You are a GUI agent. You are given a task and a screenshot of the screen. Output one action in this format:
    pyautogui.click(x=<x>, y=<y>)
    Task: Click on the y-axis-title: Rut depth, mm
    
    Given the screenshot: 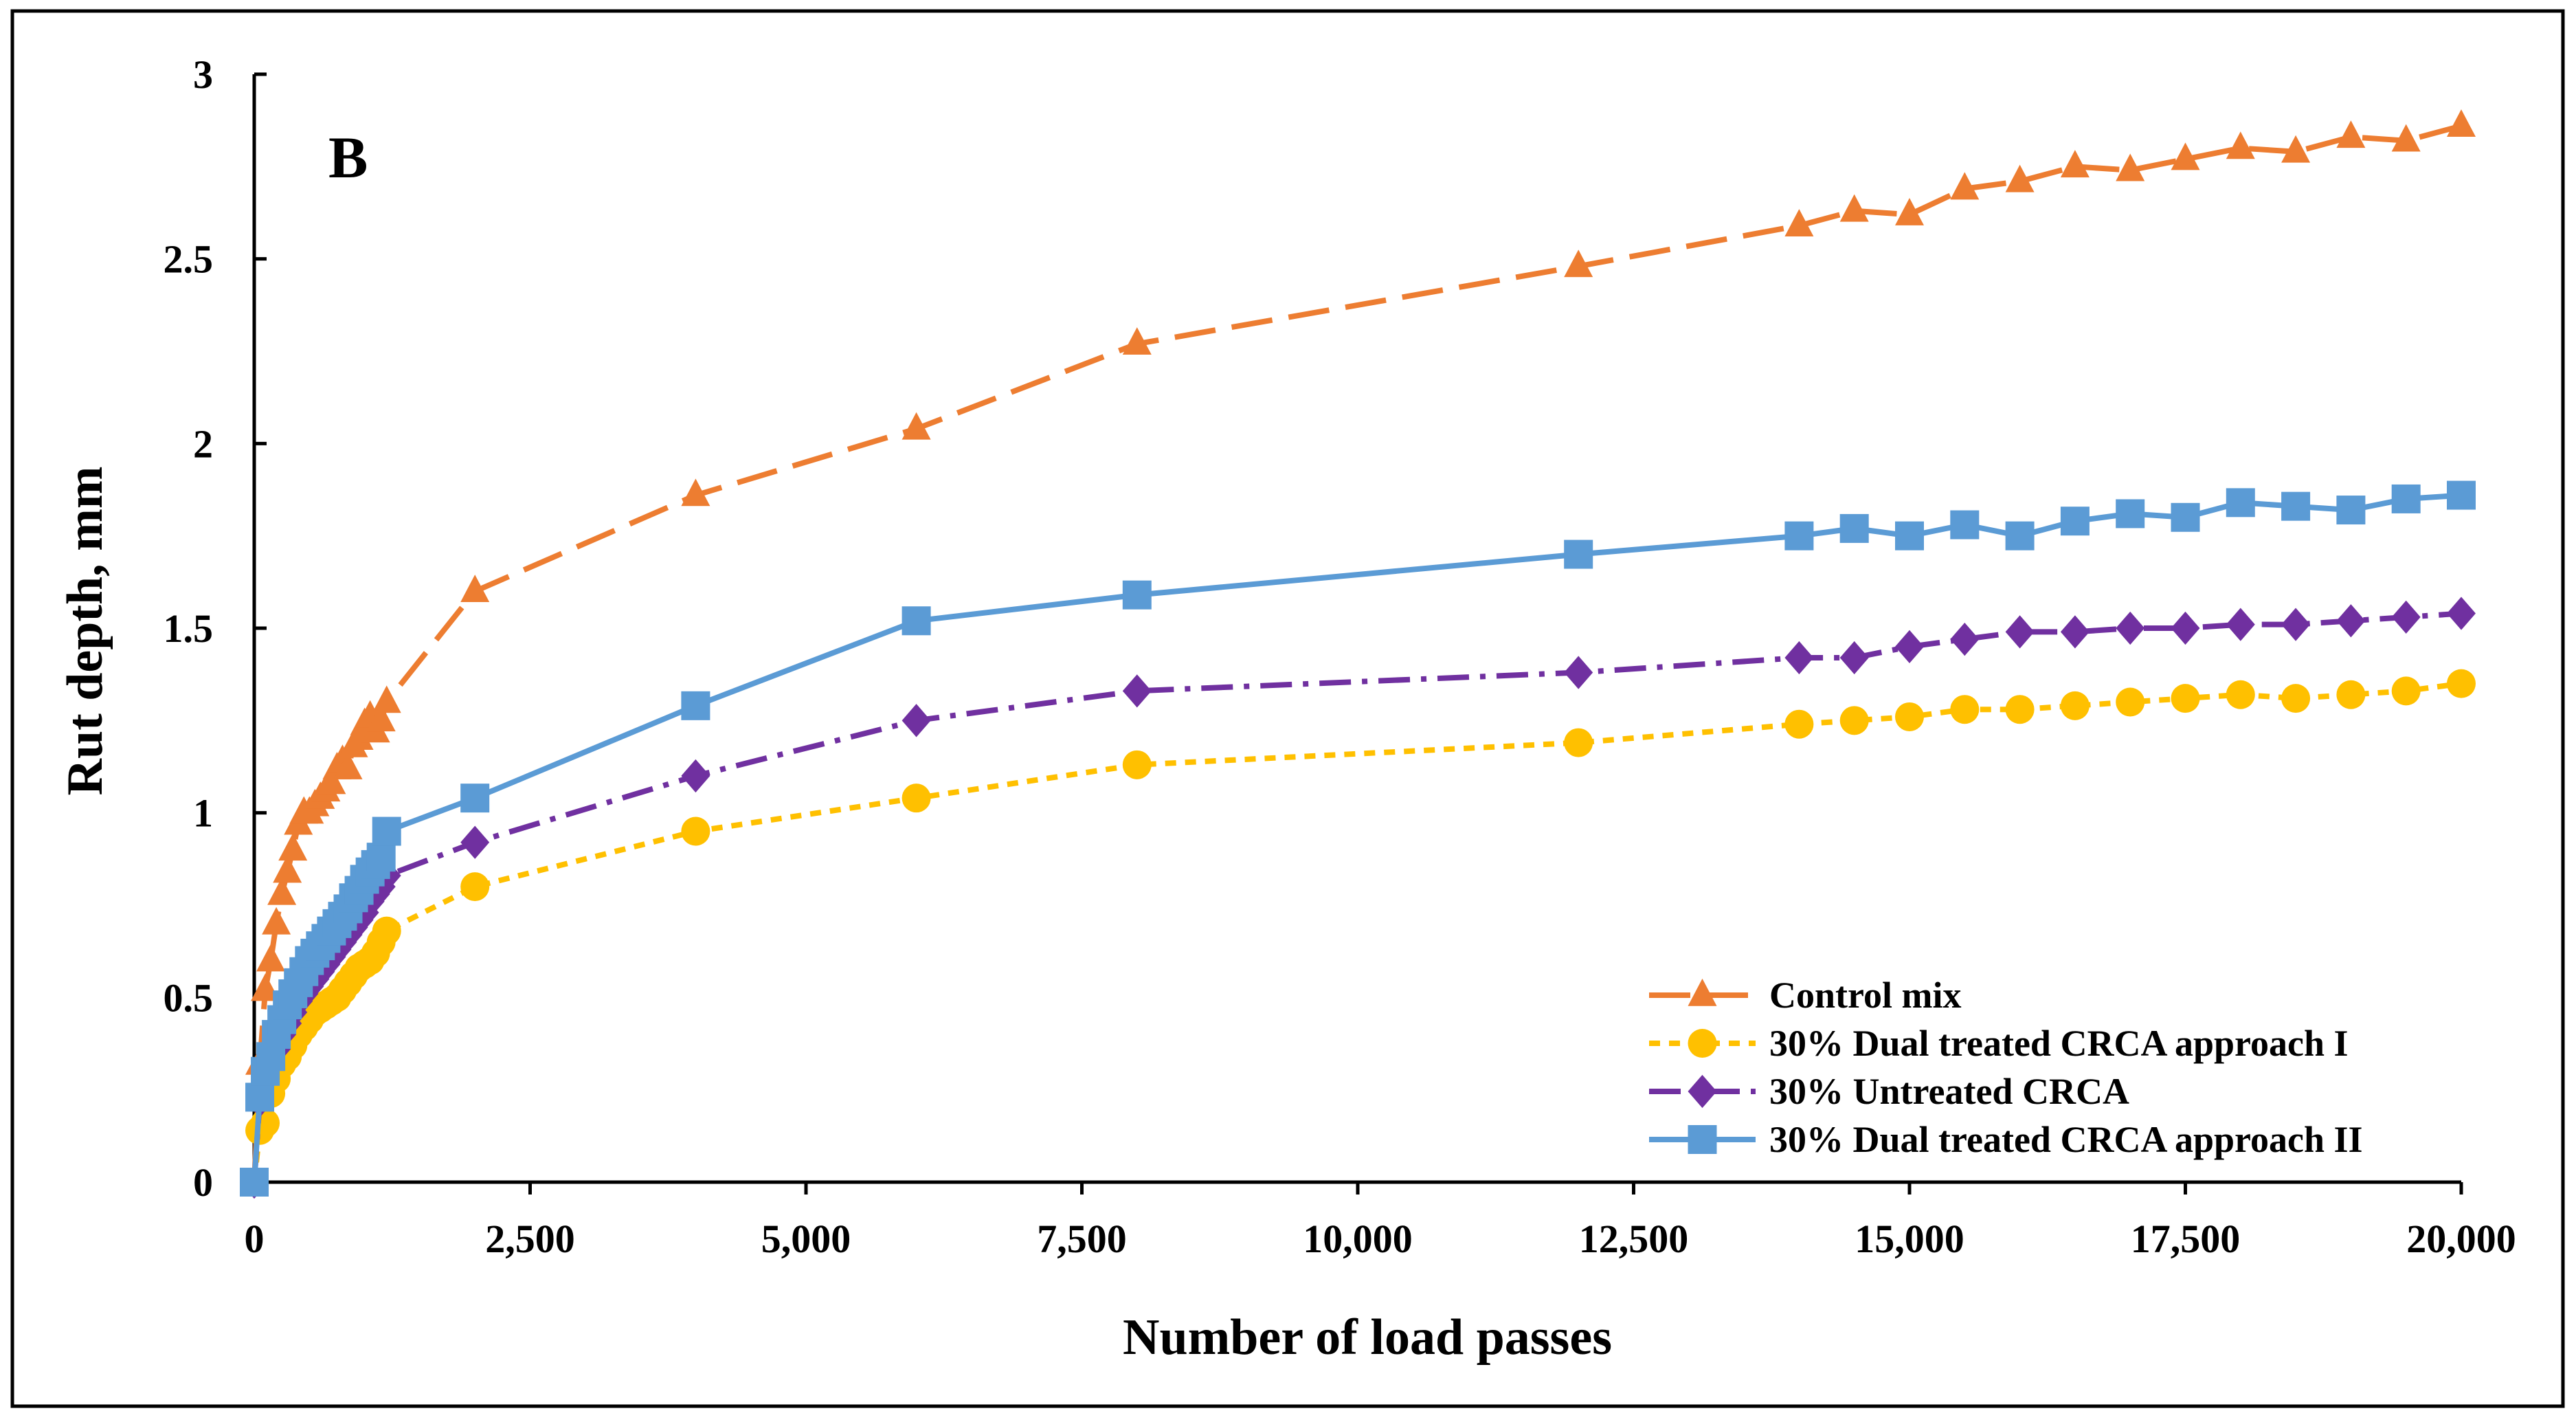 What is the action you would take?
    pyautogui.click(x=85, y=631)
    